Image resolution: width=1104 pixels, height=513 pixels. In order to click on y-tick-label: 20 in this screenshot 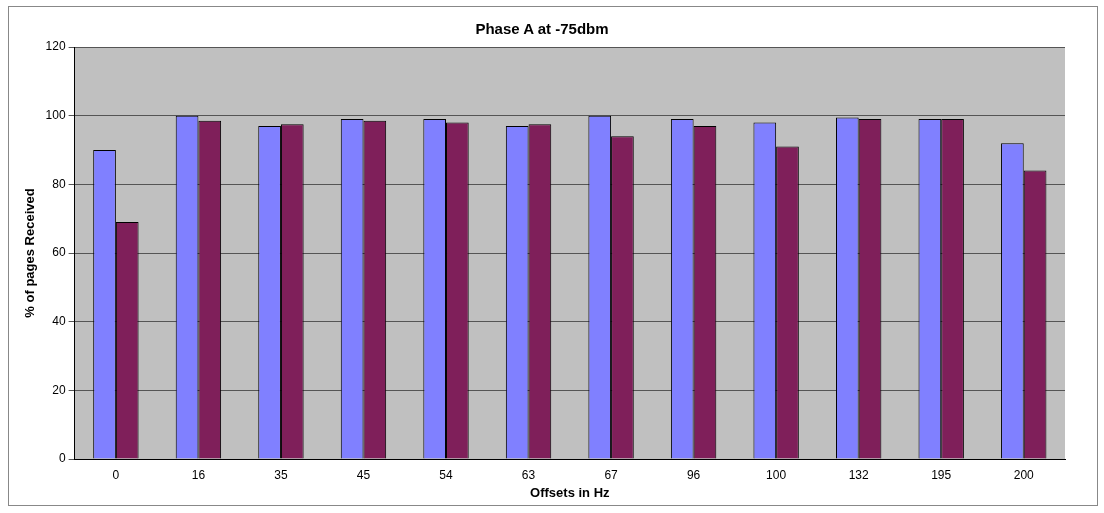, I will do `click(59, 389)`.